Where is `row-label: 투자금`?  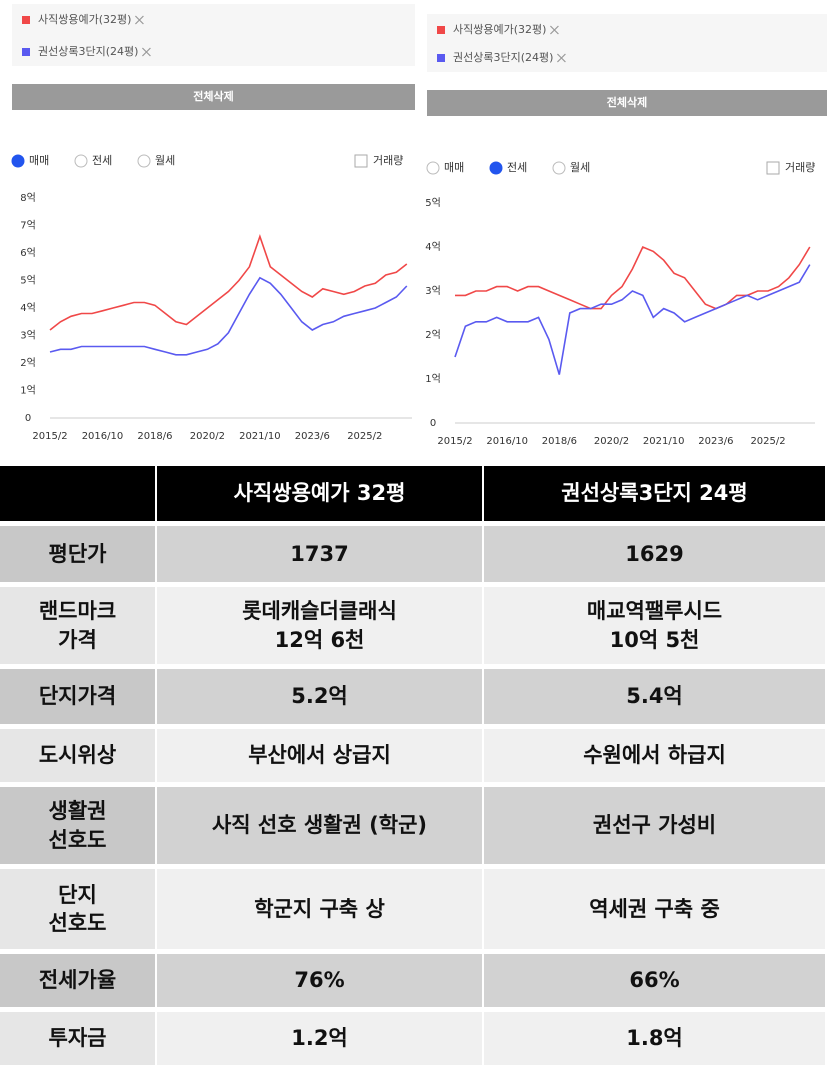
row-label: 투자금 is located at coordinates (78, 1038).